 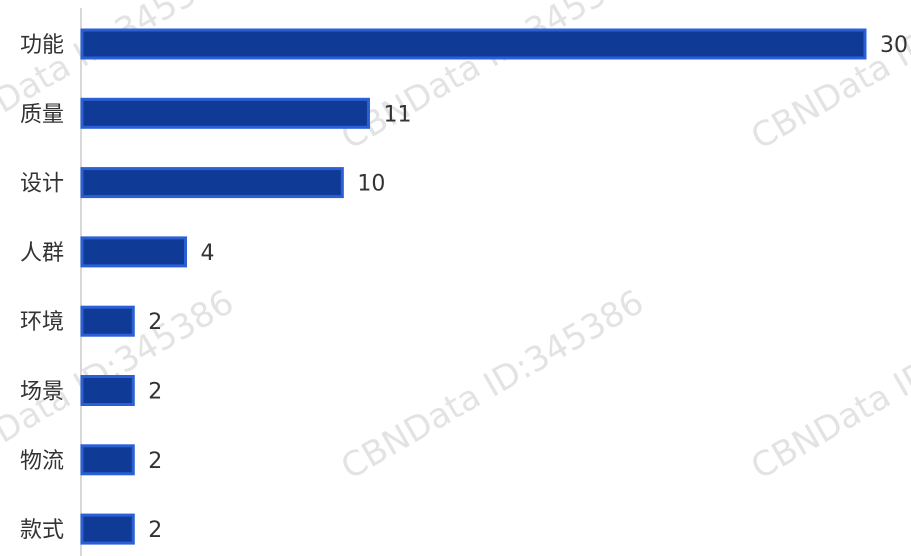 What do you see at coordinates (397, 114) in the screenshot?
I see `value-label-2: 11` at bounding box center [397, 114].